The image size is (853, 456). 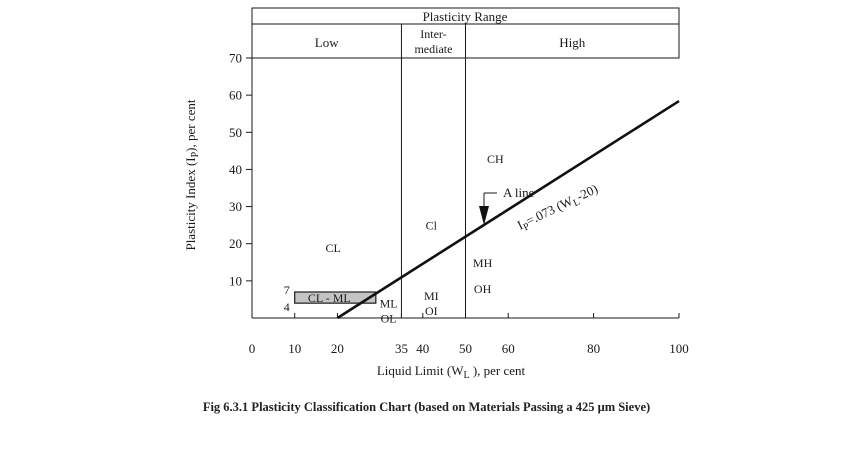 I want to click on a-line-label: A line, so click(x=519, y=192).